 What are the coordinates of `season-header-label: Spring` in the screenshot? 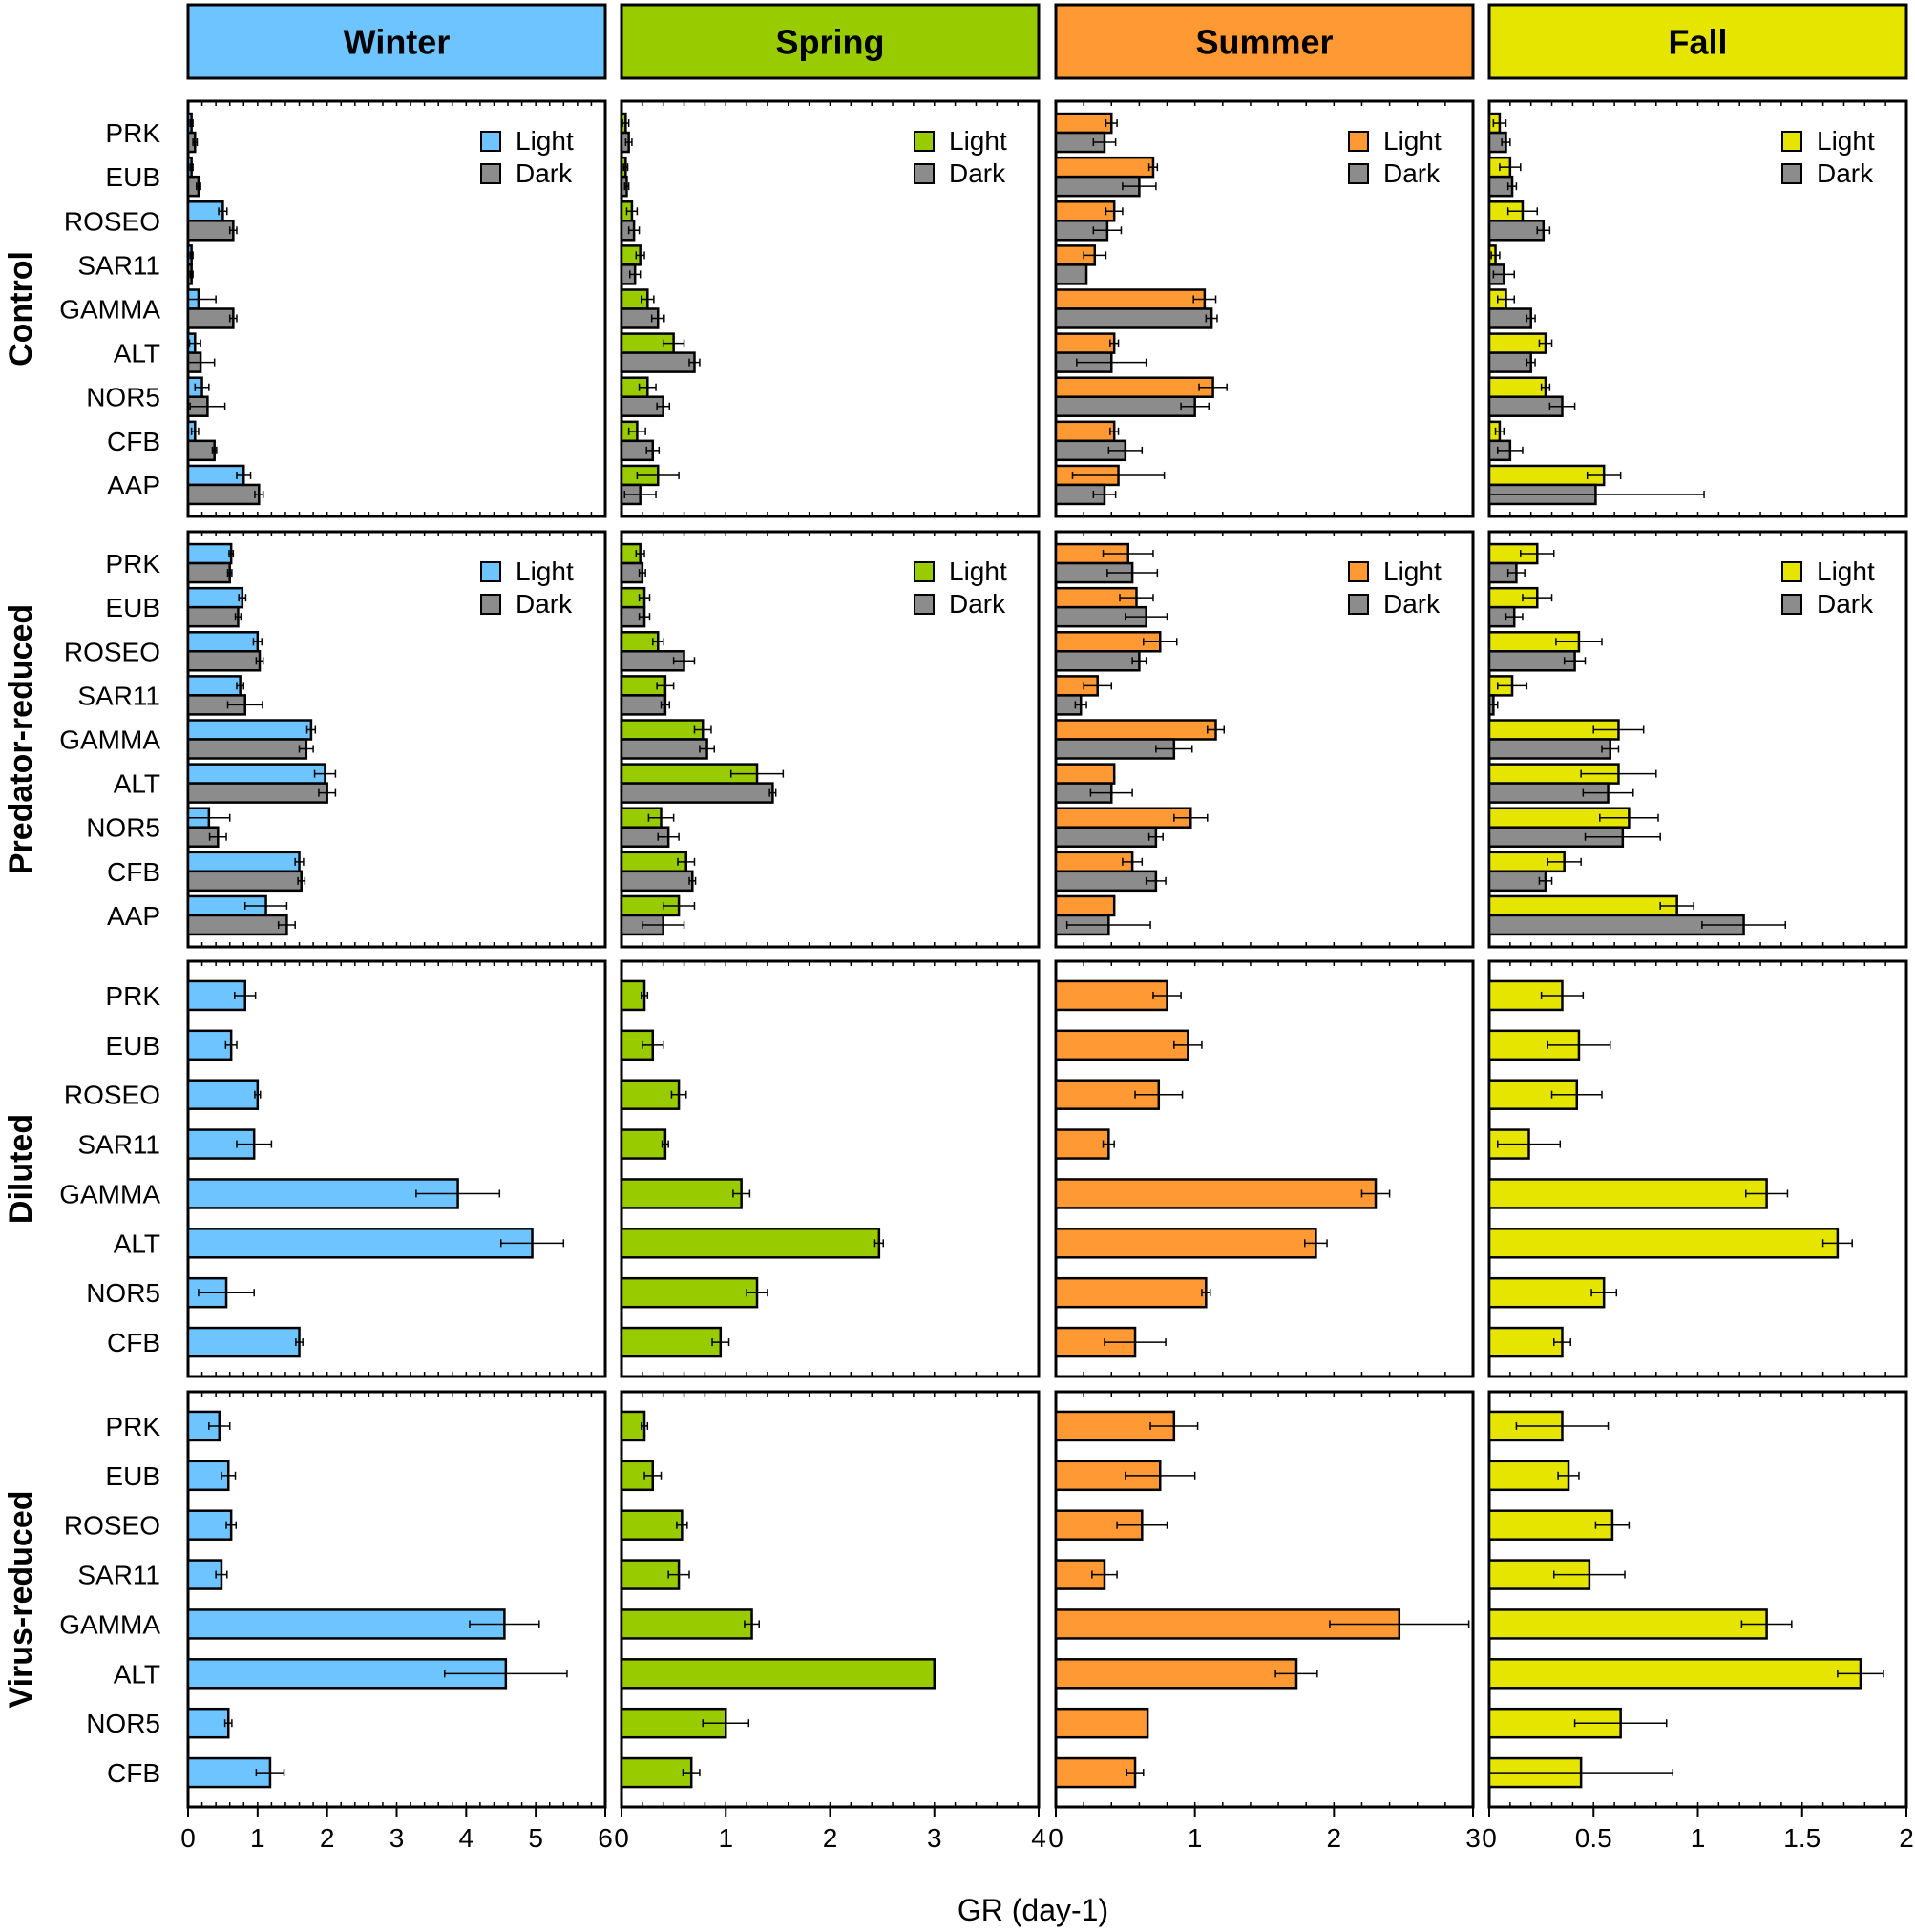 It's located at (831, 42).